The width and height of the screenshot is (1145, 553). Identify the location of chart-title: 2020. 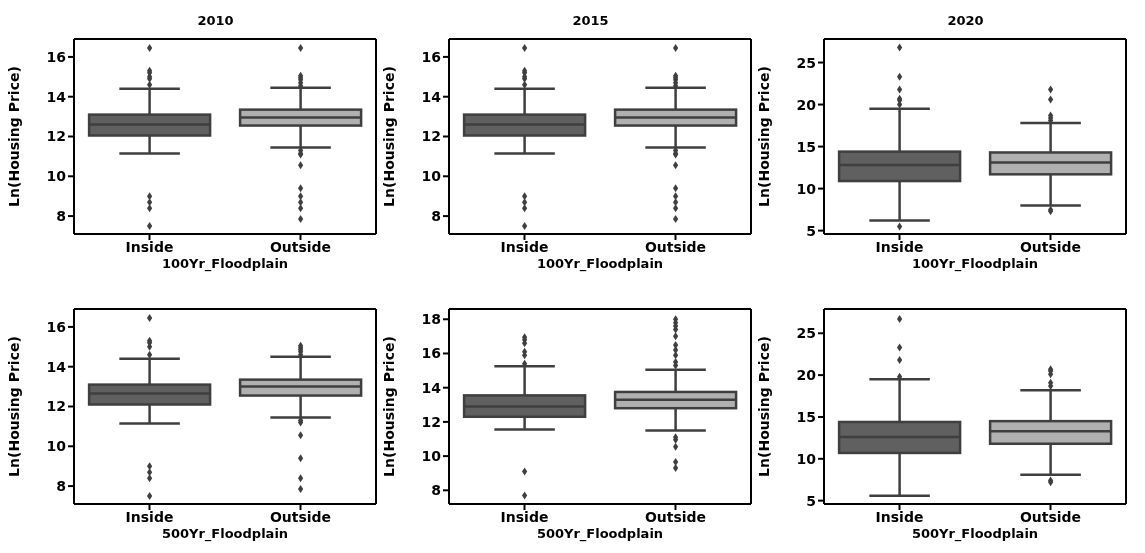
(965, 21).